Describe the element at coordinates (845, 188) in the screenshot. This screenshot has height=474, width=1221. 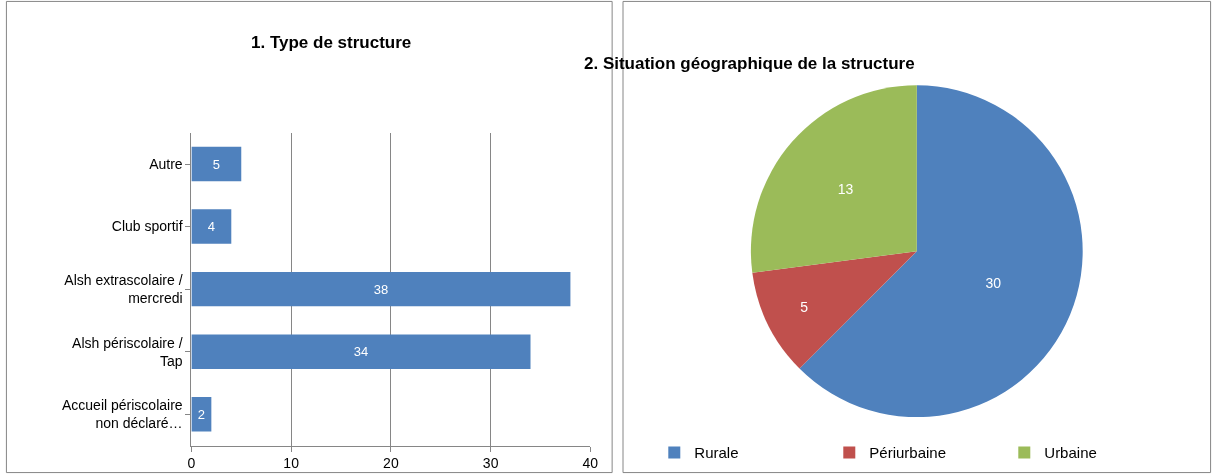
I see `data-label: 13` at that location.